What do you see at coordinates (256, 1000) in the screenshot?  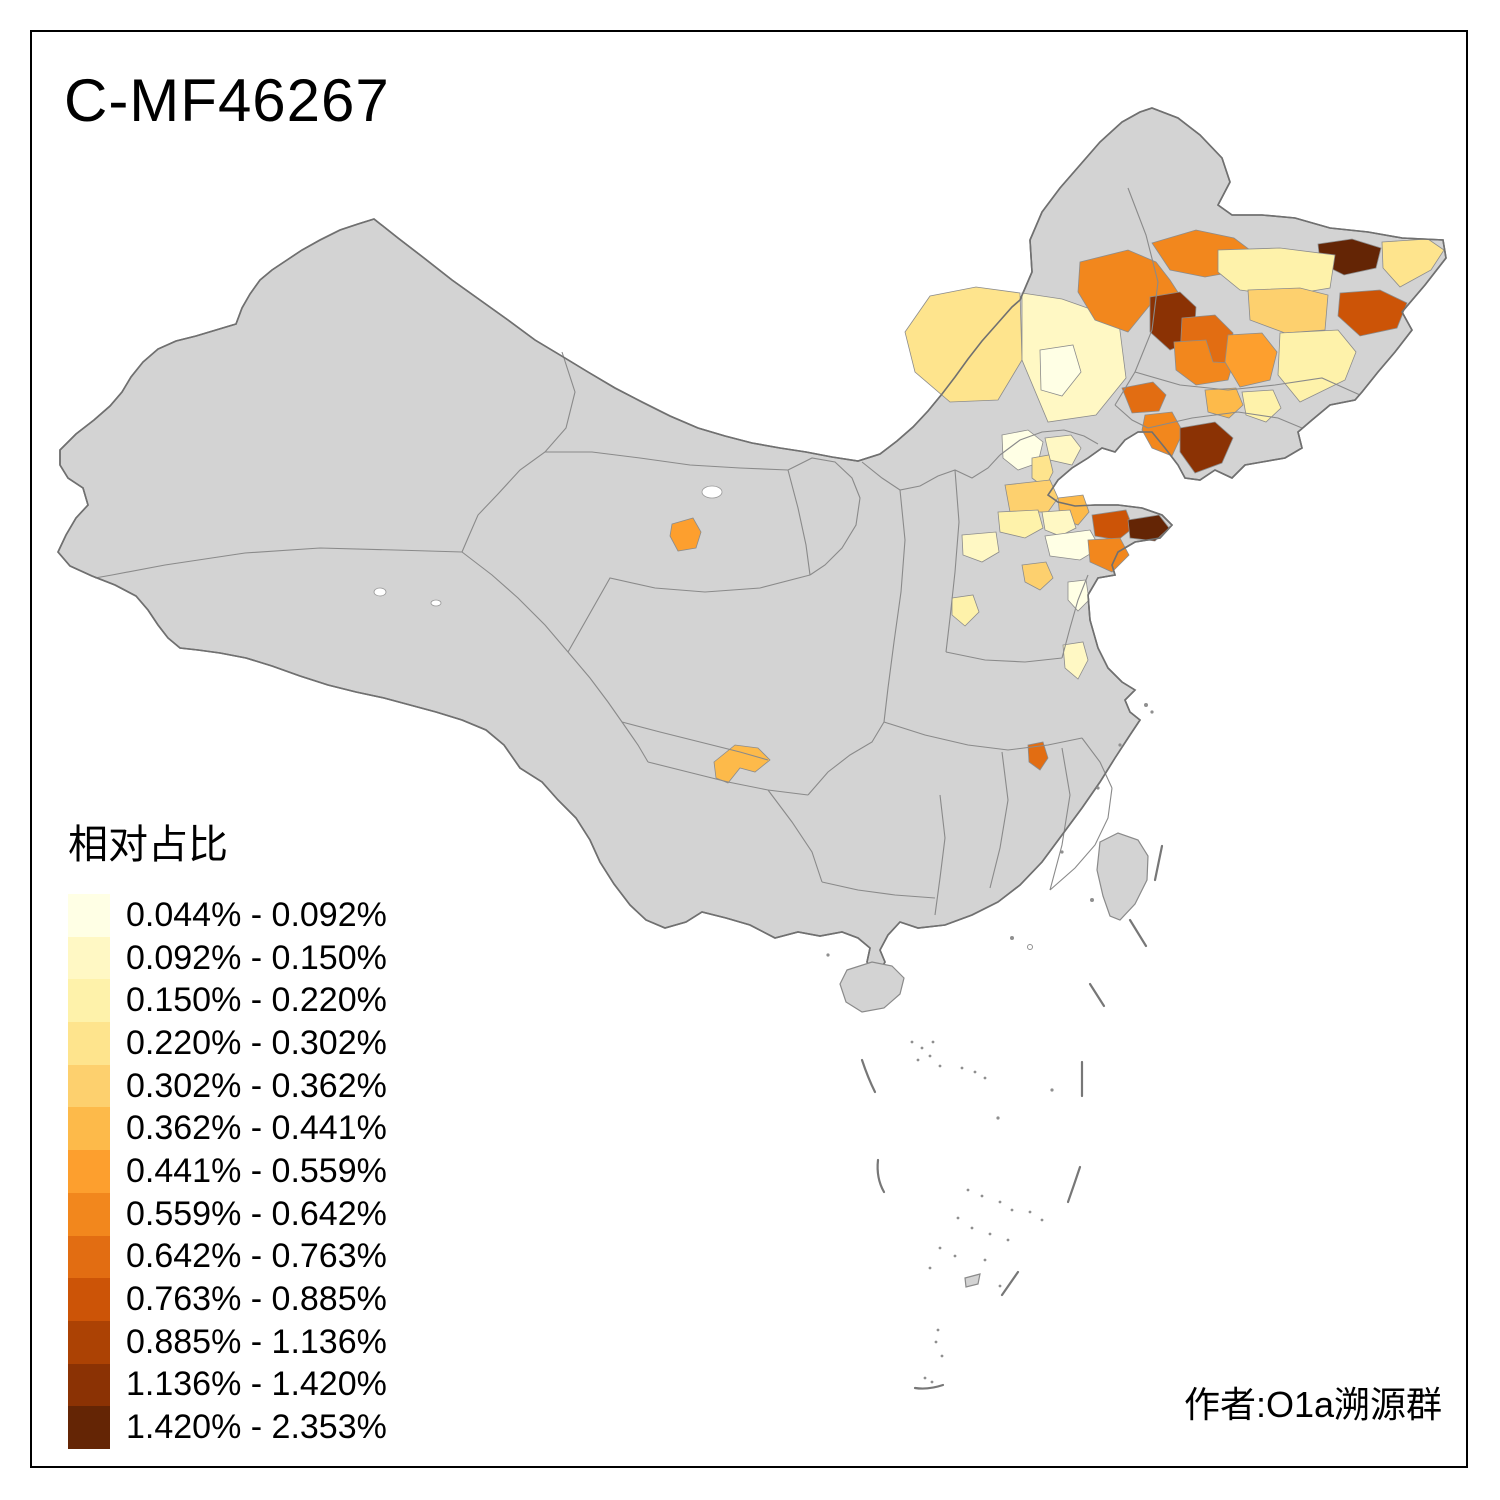 I see `legend-label: 0.150% - 0.220%` at bounding box center [256, 1000].